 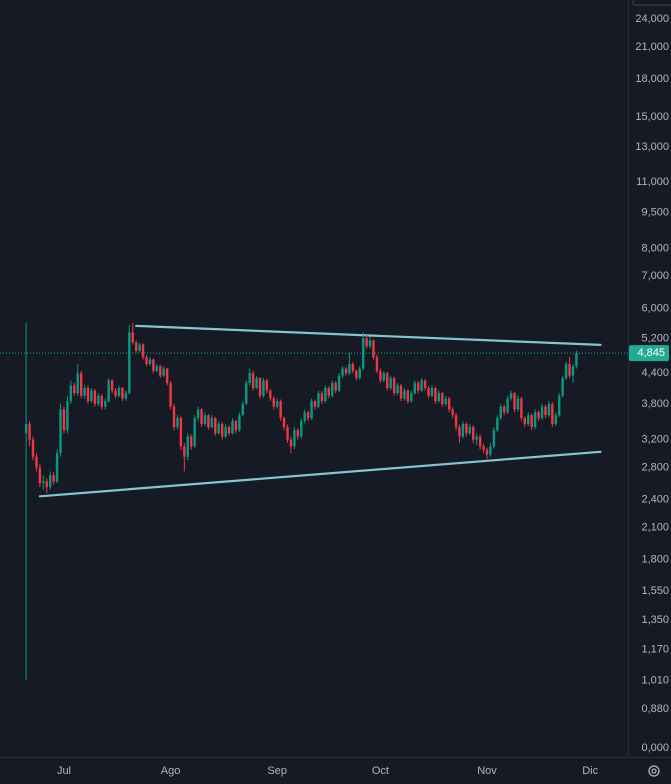 I want to click on y-tick-label: 8,000, so click(x=655, y=248).